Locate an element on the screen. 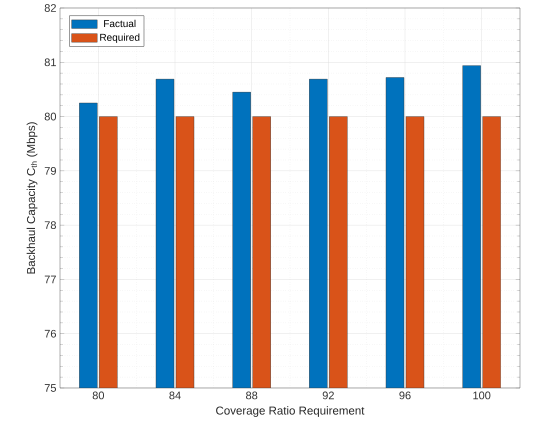 The width and height of the screenshot is (538, 438). legend-label: Factual is located at coordinates (120, 24).